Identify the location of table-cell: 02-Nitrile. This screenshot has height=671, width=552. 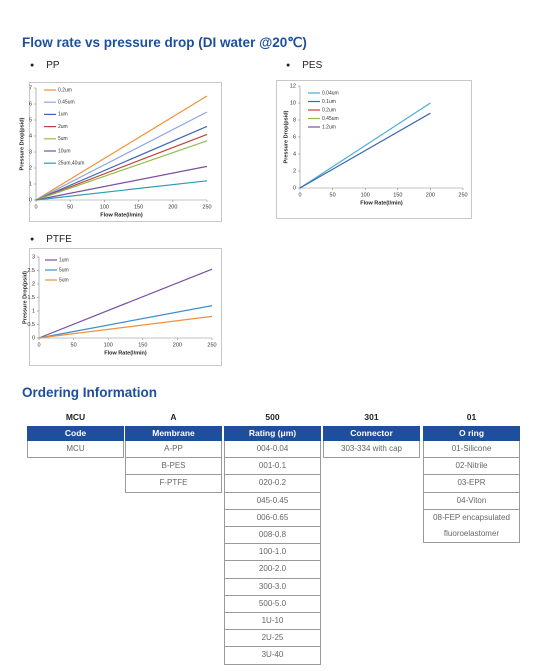
(471, 467).